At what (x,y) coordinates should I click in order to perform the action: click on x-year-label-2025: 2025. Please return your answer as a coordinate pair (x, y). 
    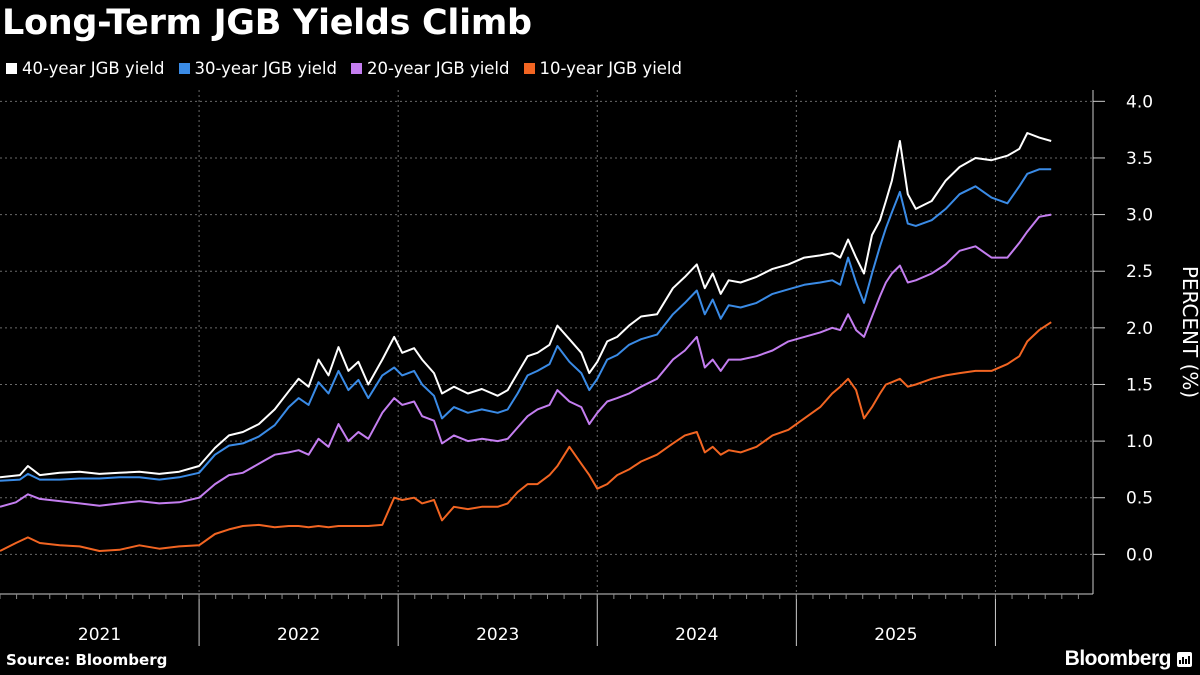
    Looking at the image, I should click on (895, 635).